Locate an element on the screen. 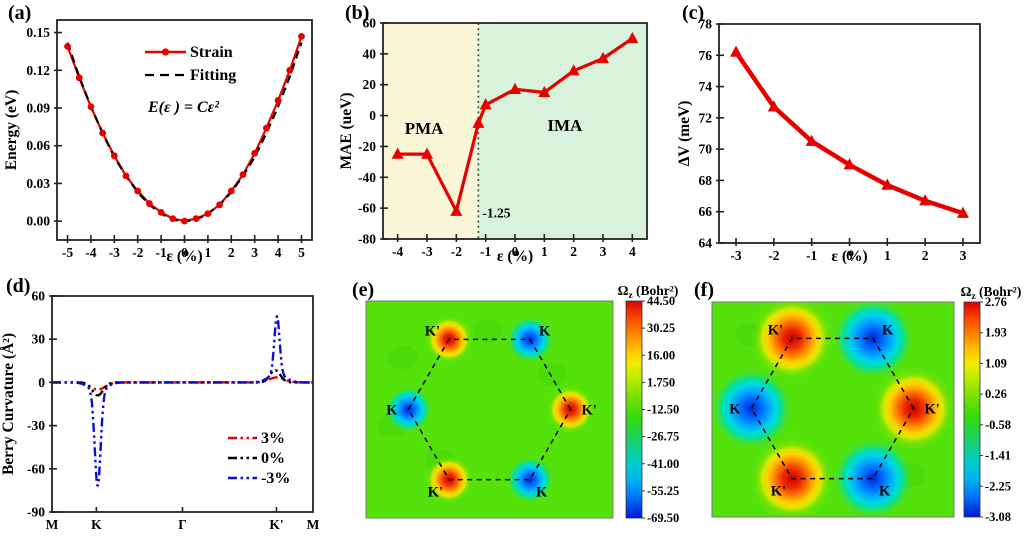 This screenshot has height=536, width=1024. svg-text: 72 is located at coordinates (706, 117).